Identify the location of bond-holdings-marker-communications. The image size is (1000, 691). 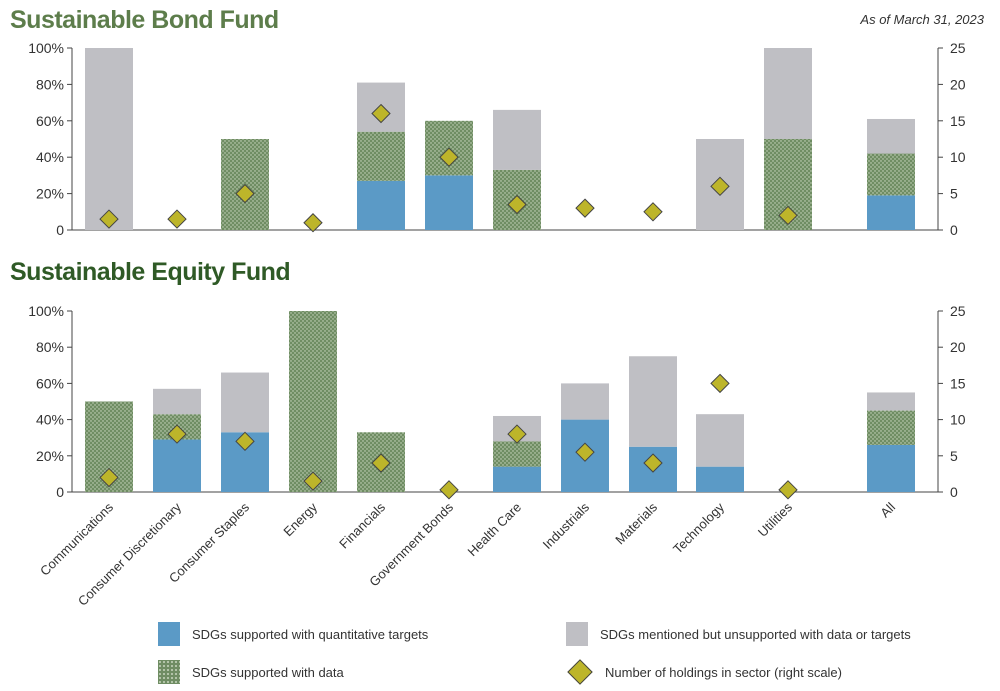
(109, 219).